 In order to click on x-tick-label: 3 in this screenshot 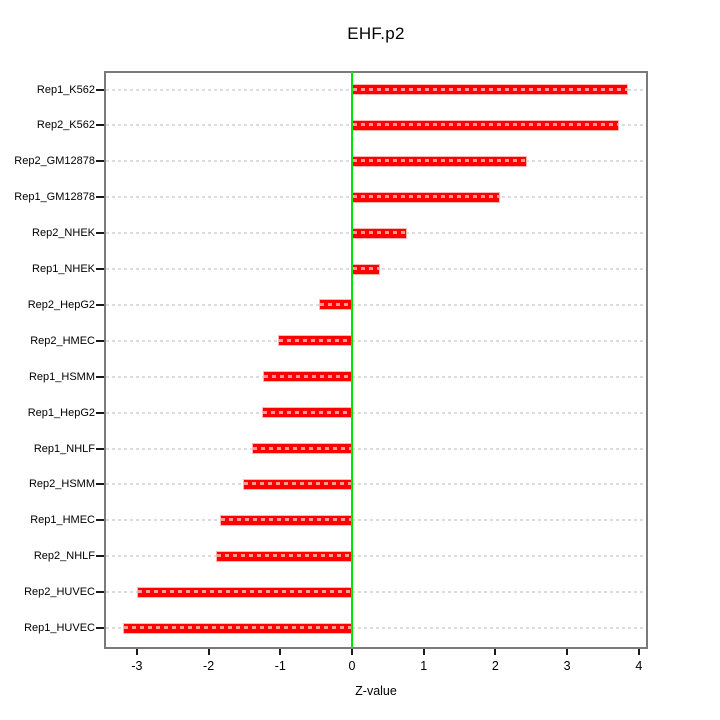, I will do `click(567, 666)`.